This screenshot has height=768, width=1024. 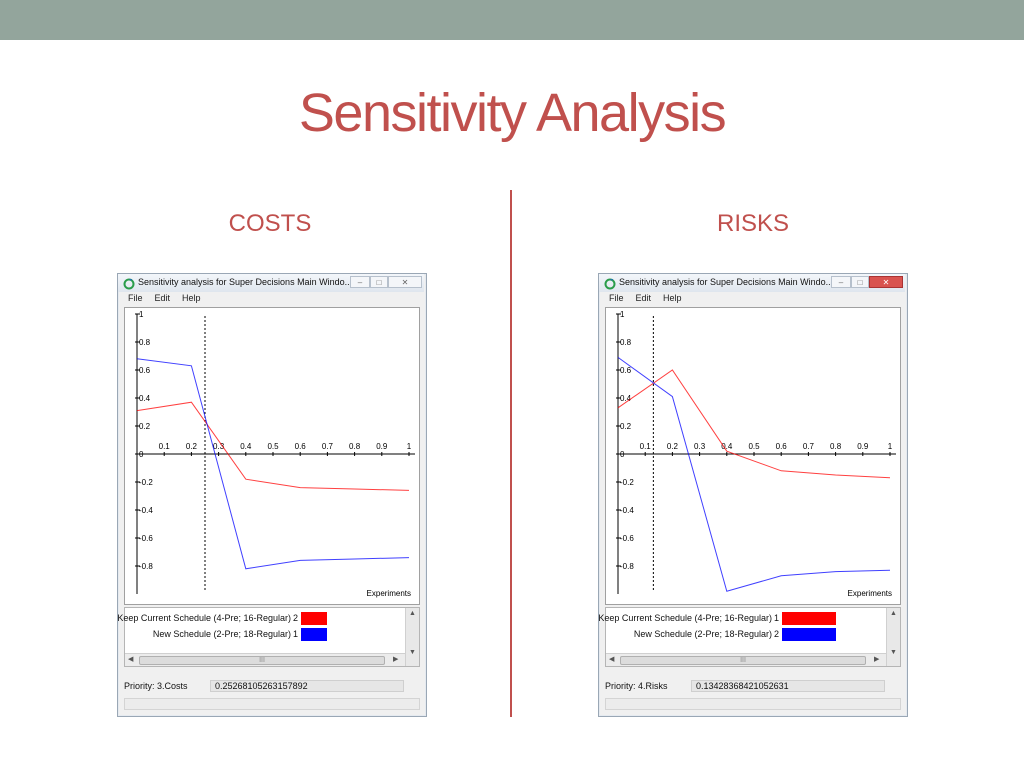 I want to click on legend-alternative-name: New Schedule (2-Pre; 18-Regular), so click(x=702, y=634).